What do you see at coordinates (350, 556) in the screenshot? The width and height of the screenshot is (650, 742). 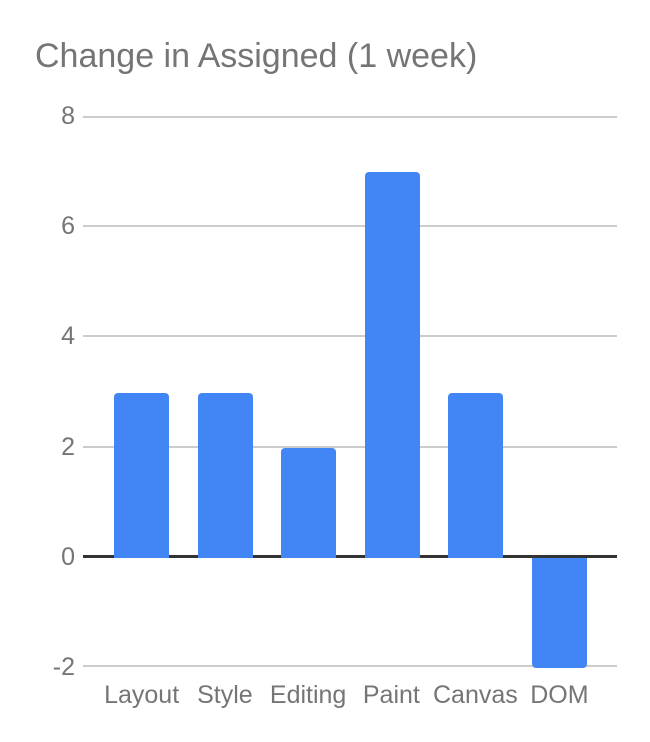 I see `zero-axis-line` at bounding box center [350, 556].